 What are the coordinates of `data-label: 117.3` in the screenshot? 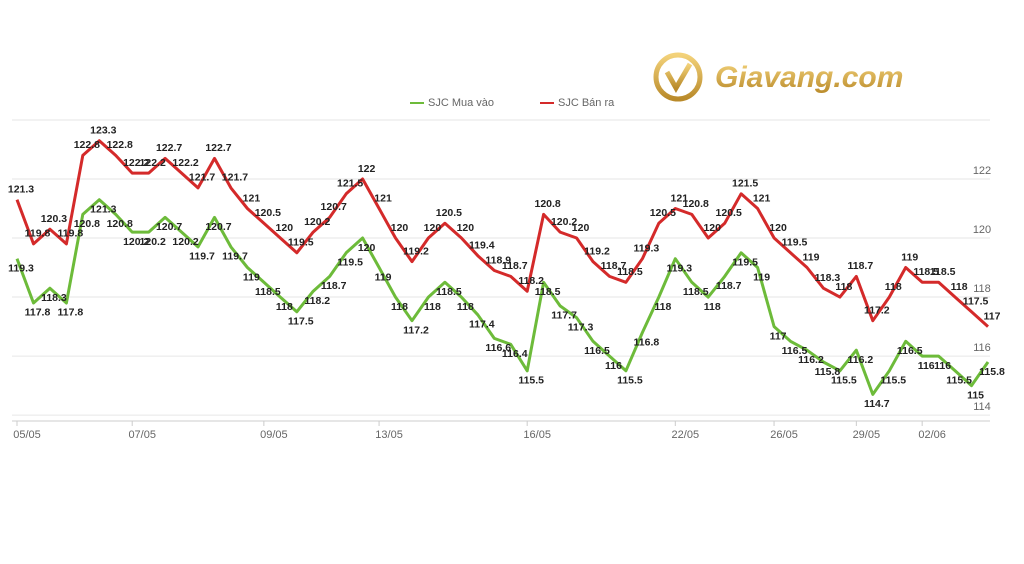 It's located at (581, 327).